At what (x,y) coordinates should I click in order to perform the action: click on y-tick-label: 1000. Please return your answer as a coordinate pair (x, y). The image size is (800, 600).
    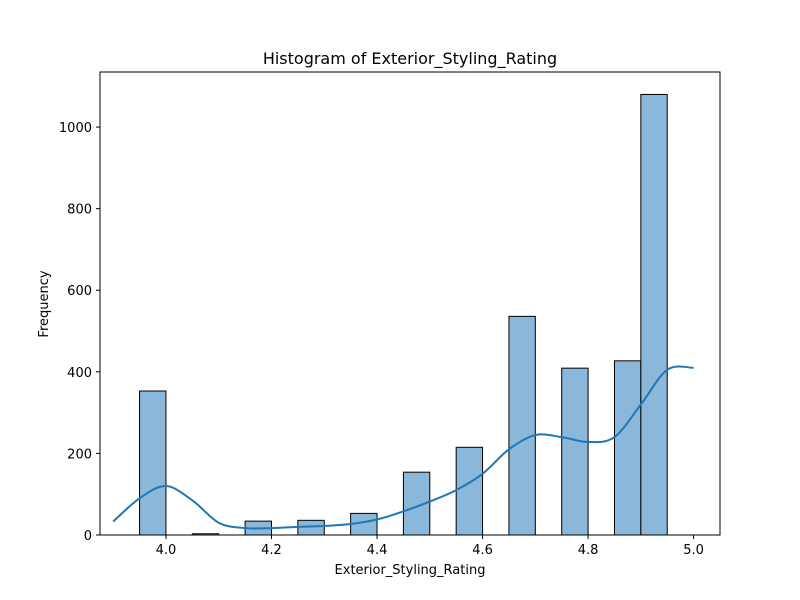
    Looking at the image, I should click on (75, 128).